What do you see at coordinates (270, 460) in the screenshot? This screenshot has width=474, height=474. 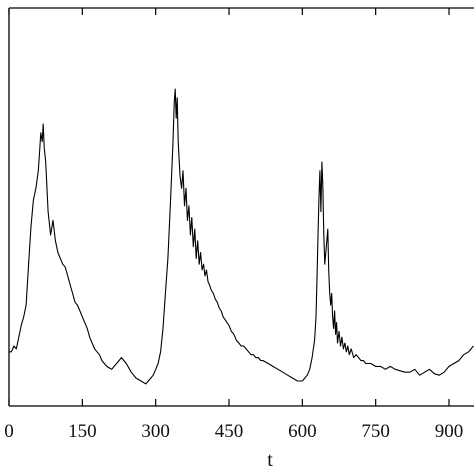 I see `x-axis-label: t` at bounding box center [270, 460].